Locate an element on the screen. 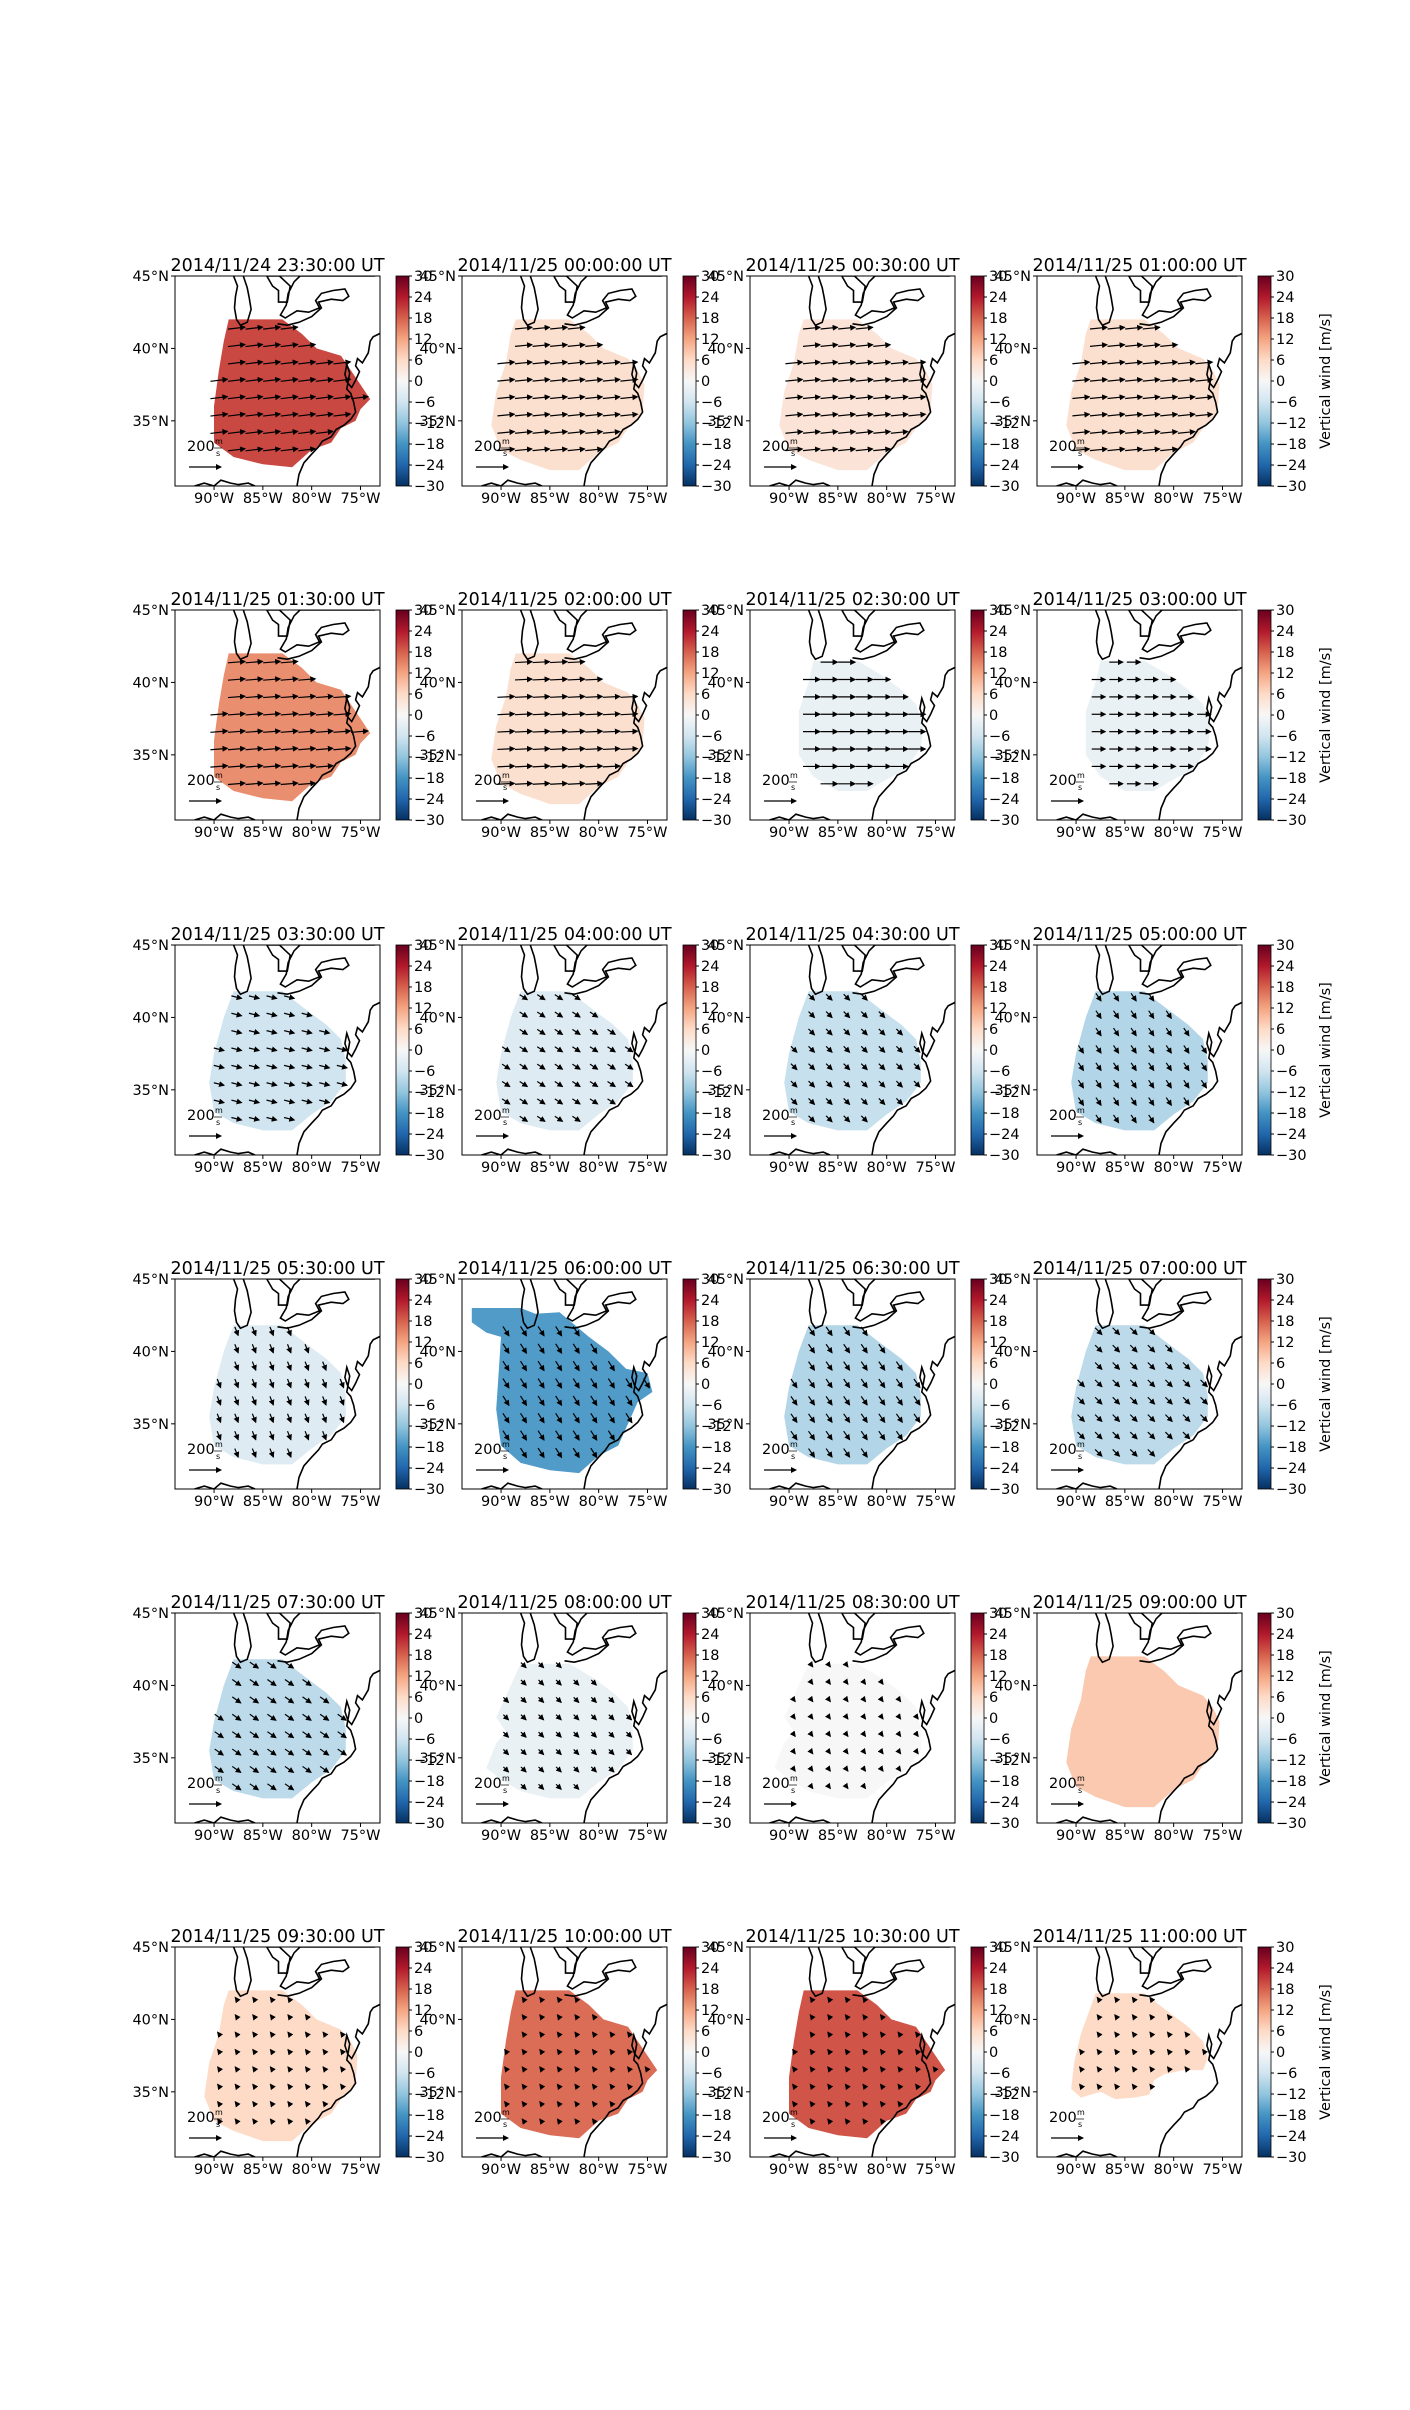 This screenshot has width=1410, height=2410. coastline is located at coordinates (913, 1078).